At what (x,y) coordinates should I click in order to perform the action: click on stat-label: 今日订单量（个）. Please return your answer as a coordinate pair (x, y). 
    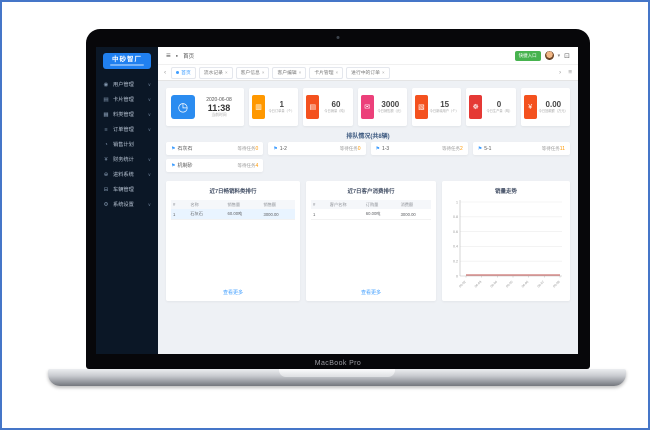
    Looking at the image, I should click on (281, 111).